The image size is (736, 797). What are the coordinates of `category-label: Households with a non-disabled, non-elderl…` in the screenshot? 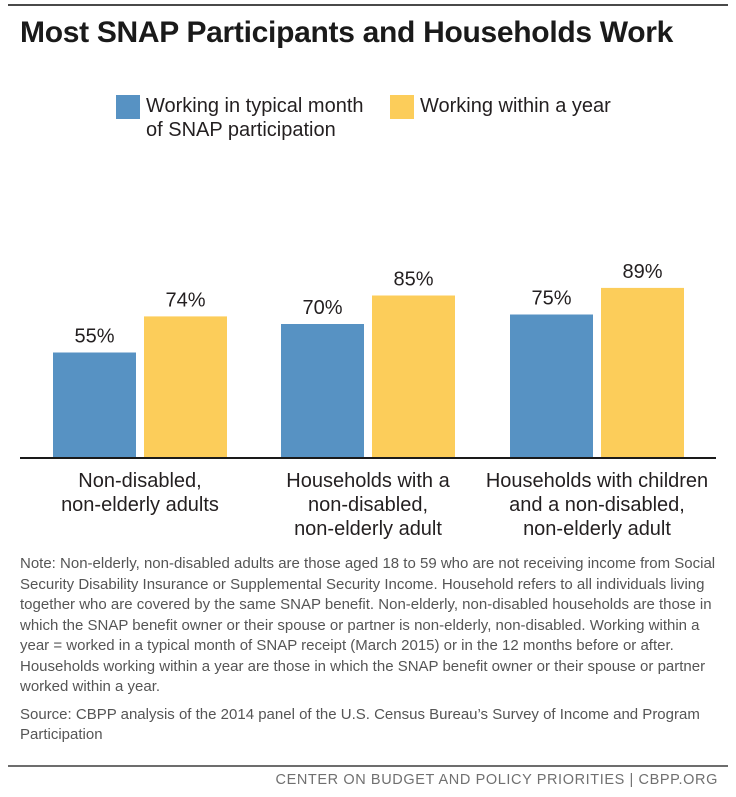 It's located at (368, 505).